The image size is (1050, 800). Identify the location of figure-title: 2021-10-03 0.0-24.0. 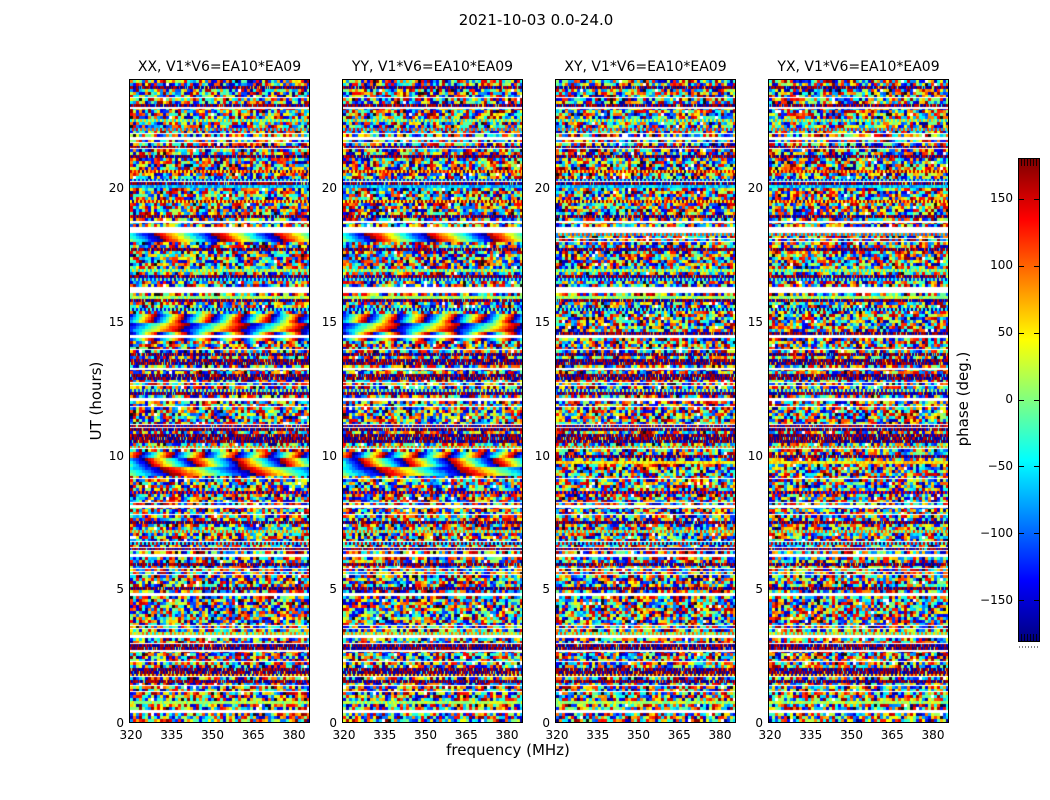
(536, 20).